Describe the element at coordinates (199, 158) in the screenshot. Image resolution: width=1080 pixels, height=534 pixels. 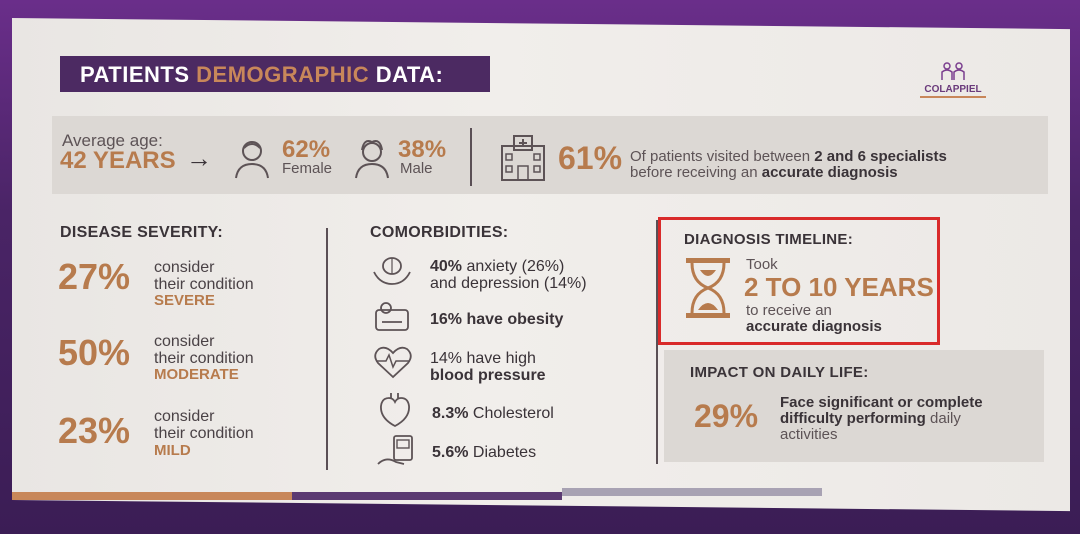
I see `arrow-icon: →` at that location.